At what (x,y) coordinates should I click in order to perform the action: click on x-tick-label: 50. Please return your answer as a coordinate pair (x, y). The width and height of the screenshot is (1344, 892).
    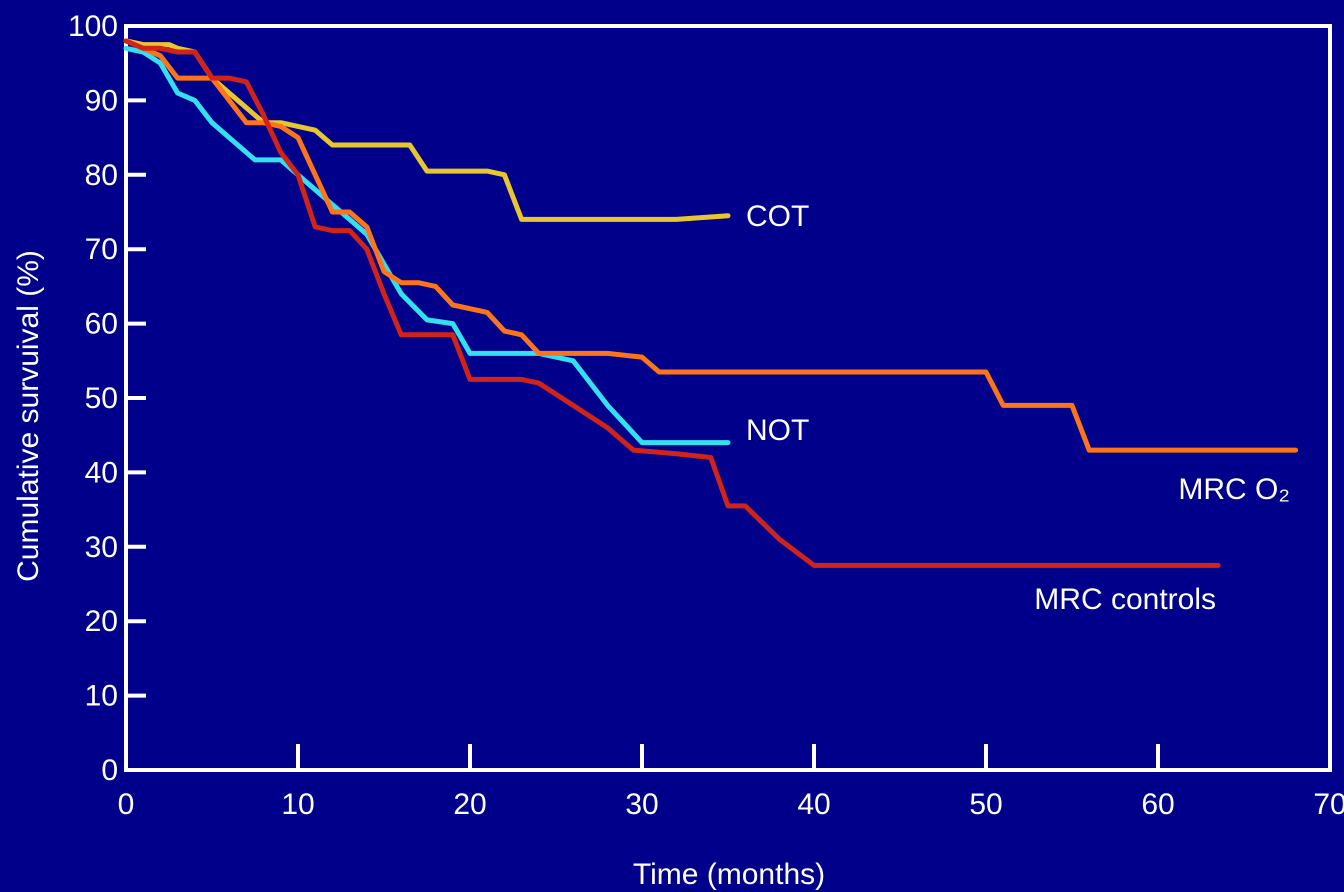
    Looking at the image, I should click on (985, 804).